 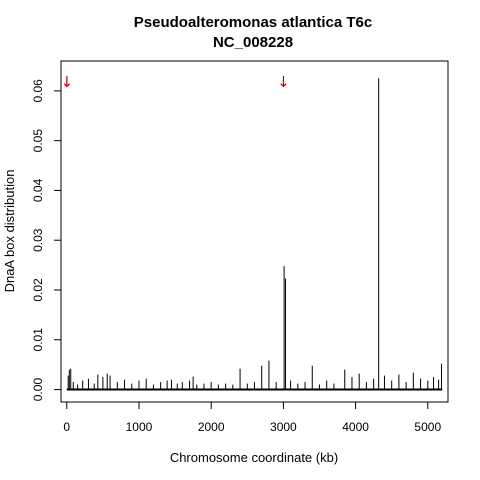 I want to click on y-tick-label: 0.00, so click(x=38, y=390).